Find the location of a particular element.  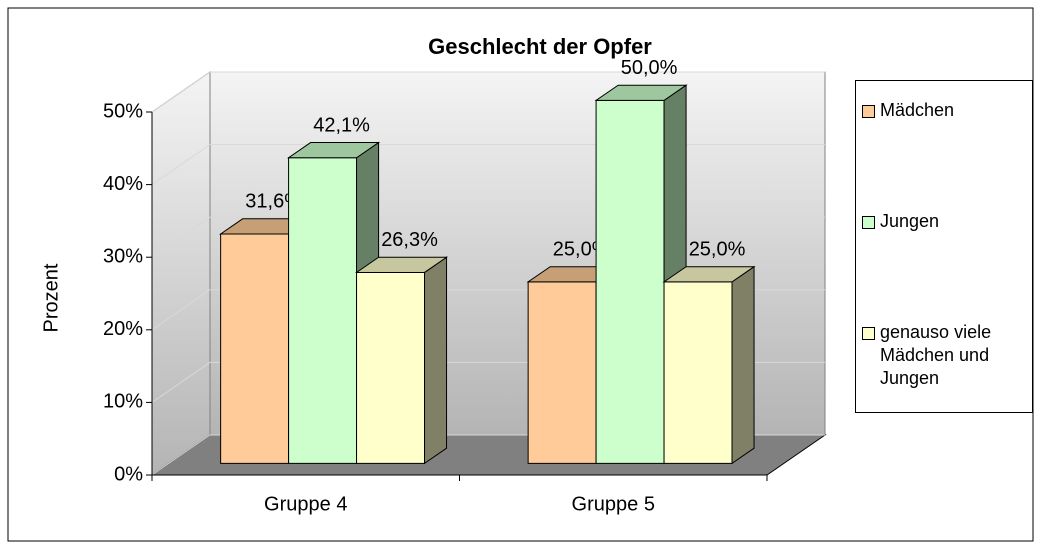

legend-label: genauso viele Mädchen und Jungen is located at coordinates (936, 355).